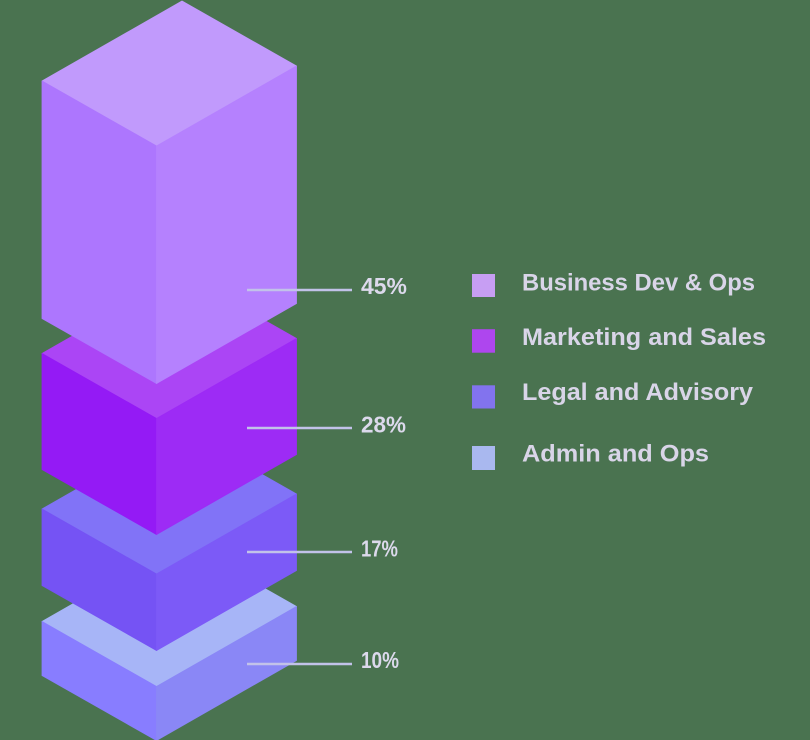 This screenshot has height=740, width=810. Describe the element at coordinates (379, 548) in the screenshot. I see `svg-text: 17%` at that location.